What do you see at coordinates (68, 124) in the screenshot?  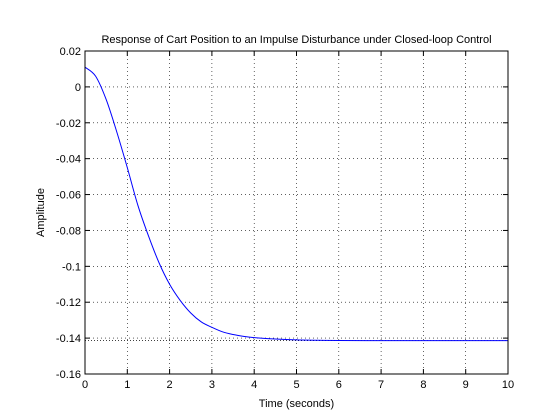 I see `y-tick-label: -0.02` at bounding box center [68, 124].